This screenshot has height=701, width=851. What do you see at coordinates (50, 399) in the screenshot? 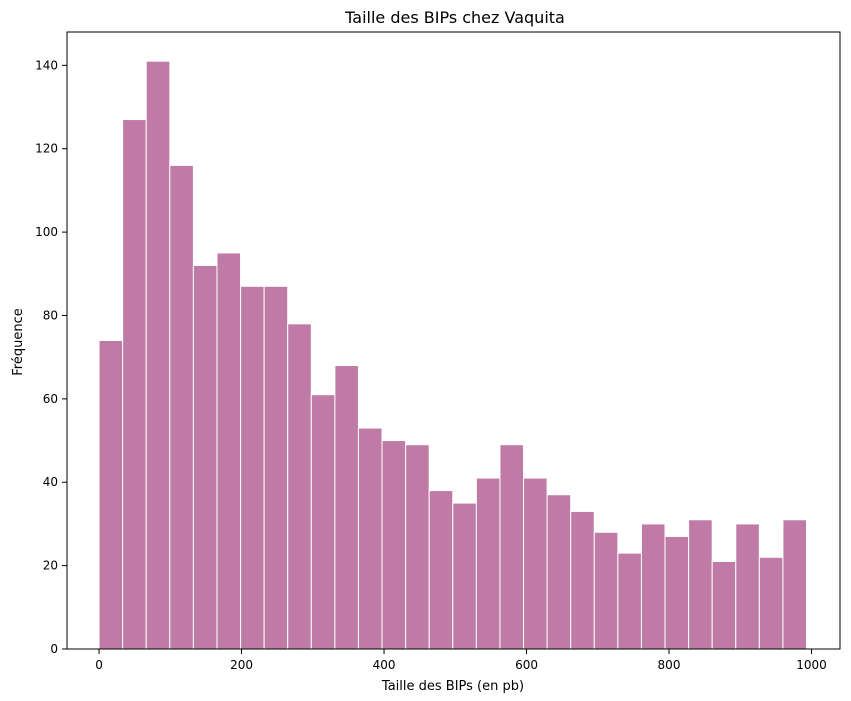
I see `y-tick-label: 60` at bounding box center [50, 399].